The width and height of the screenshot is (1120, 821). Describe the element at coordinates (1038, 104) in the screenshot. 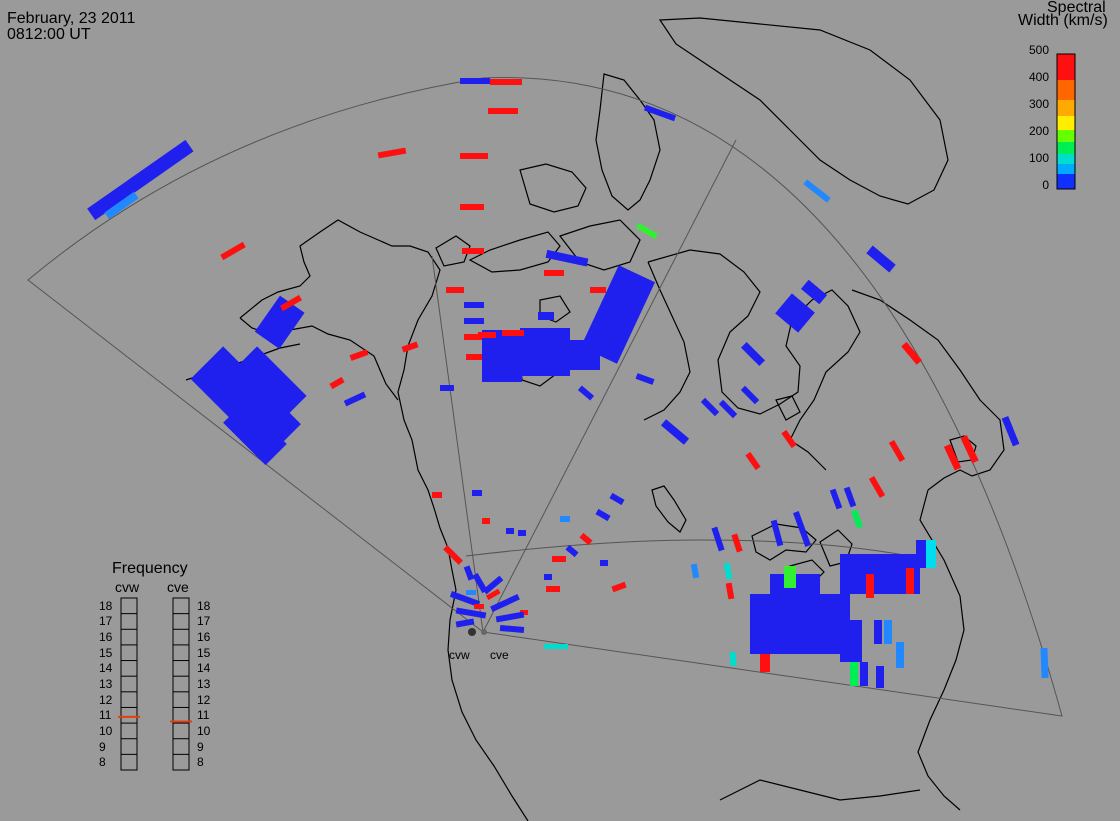

I see `legend-tick: 300` at that location.